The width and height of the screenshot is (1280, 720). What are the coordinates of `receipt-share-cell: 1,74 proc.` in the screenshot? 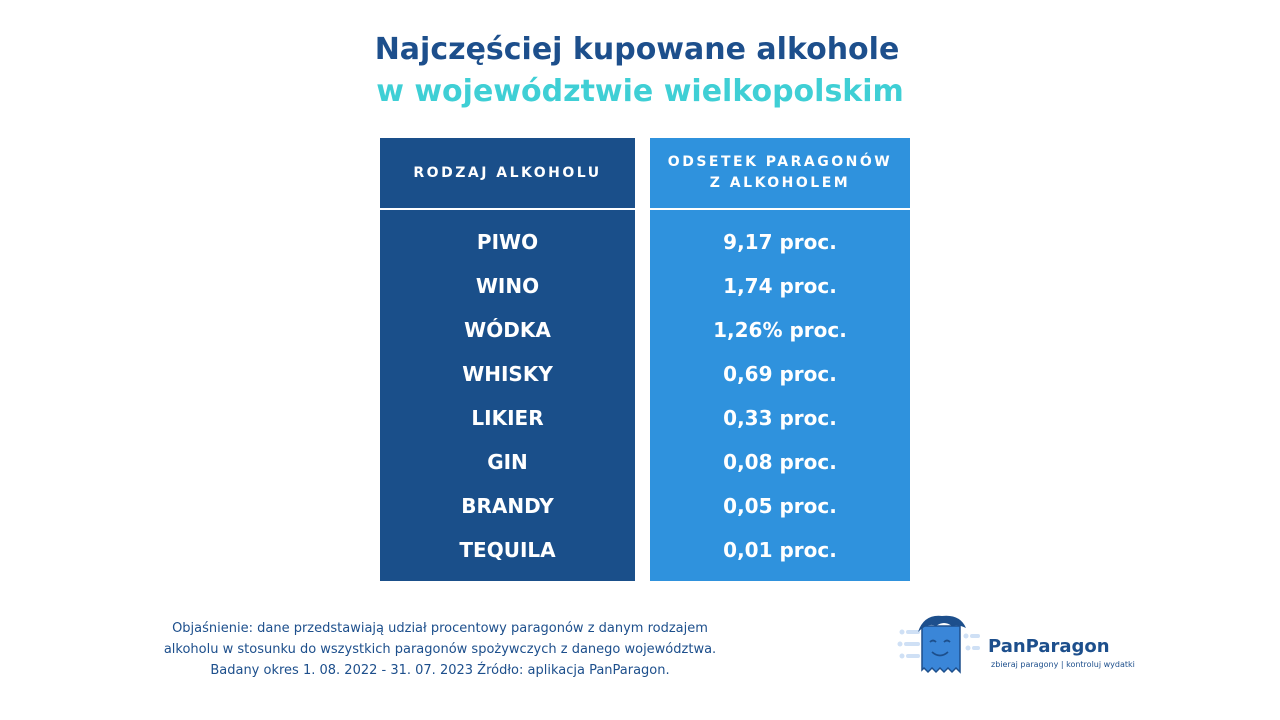 It's located at (780, 286).